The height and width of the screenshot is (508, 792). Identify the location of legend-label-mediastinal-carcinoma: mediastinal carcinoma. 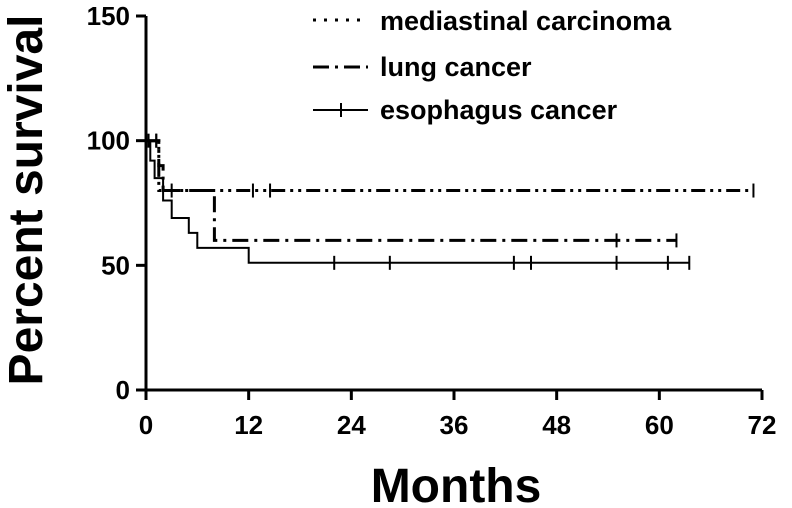
(526, 21).